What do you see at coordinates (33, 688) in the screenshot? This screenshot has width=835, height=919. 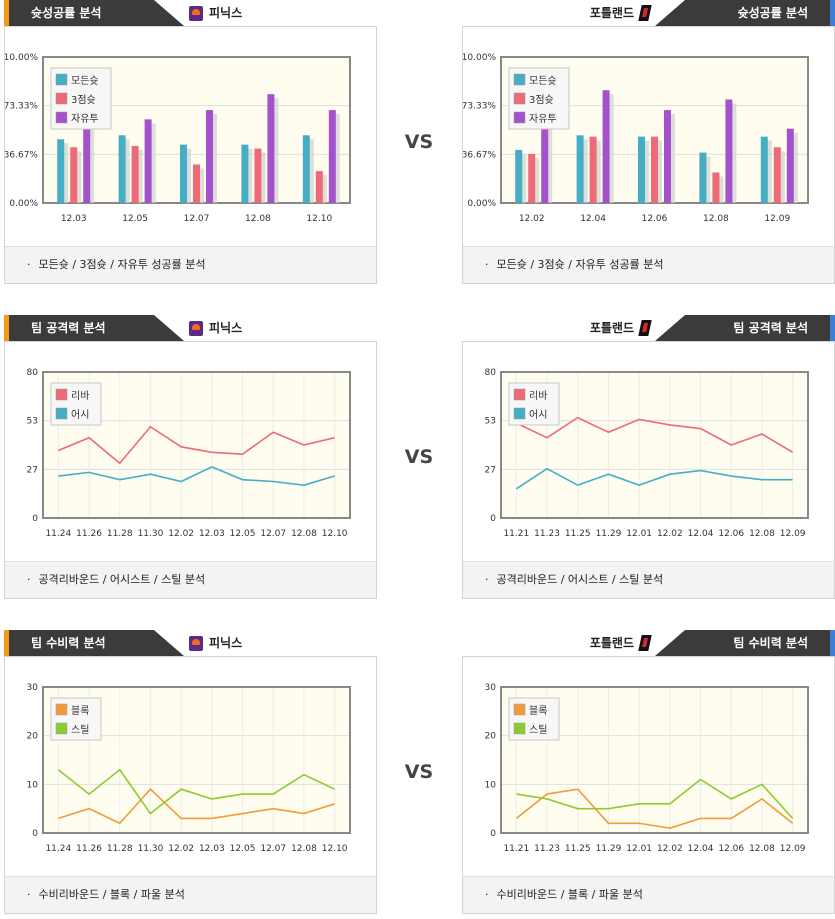 I see `y-tick-label: 30` at bounding box center [33, 688].